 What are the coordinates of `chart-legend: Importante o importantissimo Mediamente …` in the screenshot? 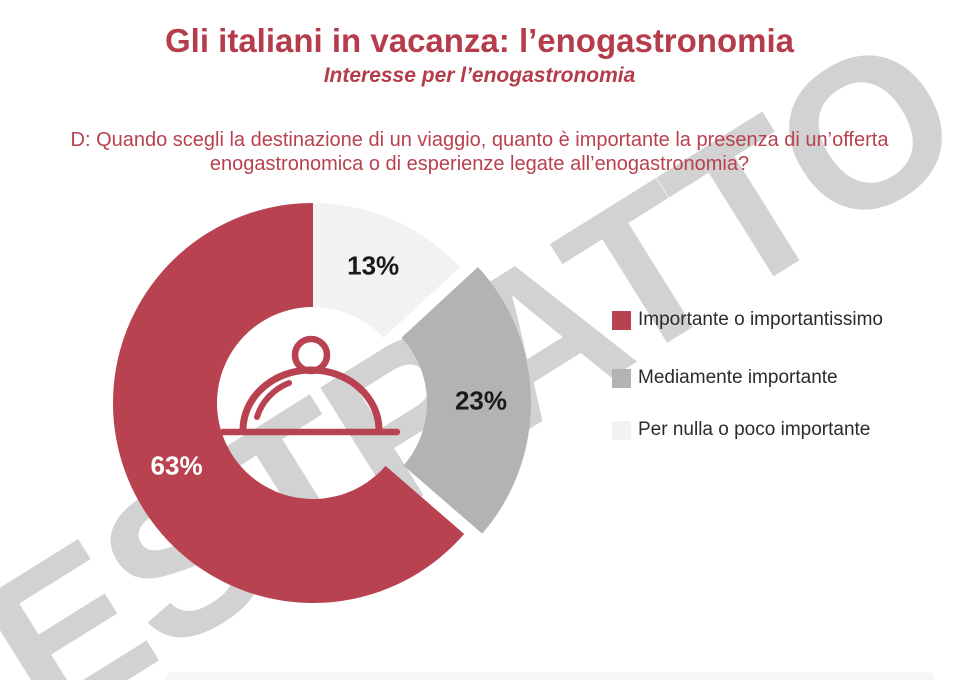 It's located at (747, 375).